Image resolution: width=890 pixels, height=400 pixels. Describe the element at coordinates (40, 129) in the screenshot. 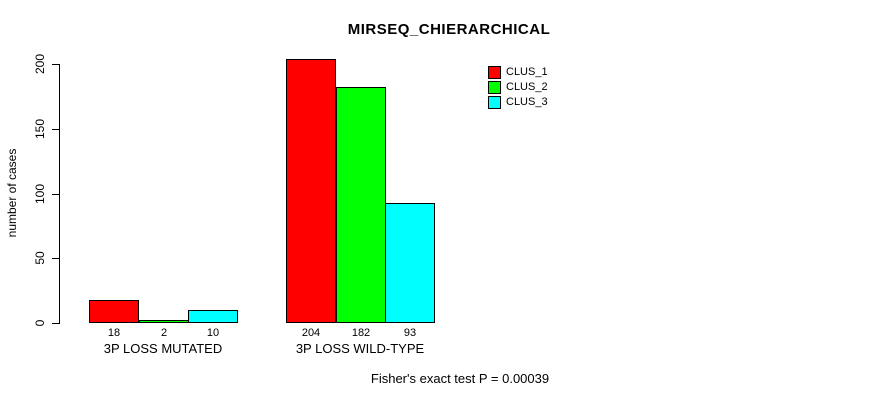

I see `y-axis-tick-label: 150` at that location.